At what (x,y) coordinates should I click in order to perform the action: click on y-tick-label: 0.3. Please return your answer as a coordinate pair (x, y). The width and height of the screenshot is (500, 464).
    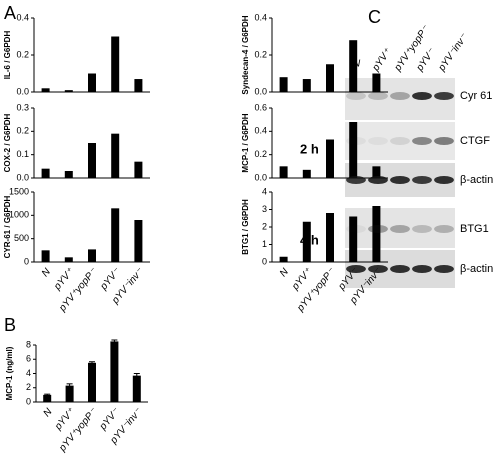
    Looking at the image, I should click on (22, 107).